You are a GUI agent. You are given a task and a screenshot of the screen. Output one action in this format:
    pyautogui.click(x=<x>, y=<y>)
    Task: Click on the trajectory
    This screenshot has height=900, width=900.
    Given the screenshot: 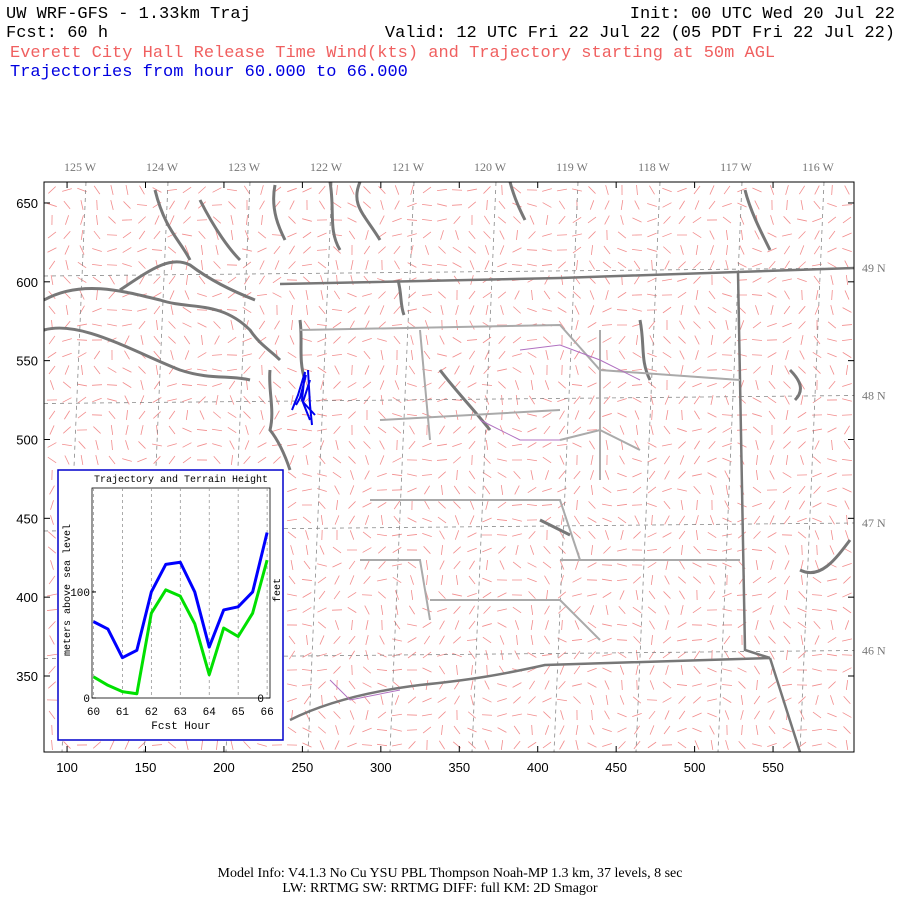 What is the action you would take?
    pyautogui.click(x=303, y=397)
    